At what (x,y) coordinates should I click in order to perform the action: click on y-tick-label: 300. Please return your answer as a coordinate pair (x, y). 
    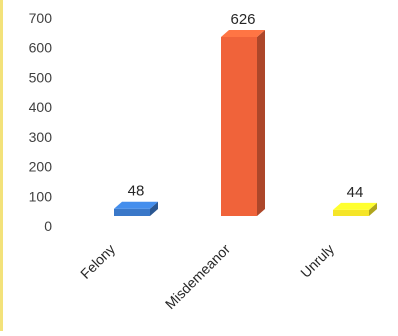
    Looking at the image, I should click on (41, 137).